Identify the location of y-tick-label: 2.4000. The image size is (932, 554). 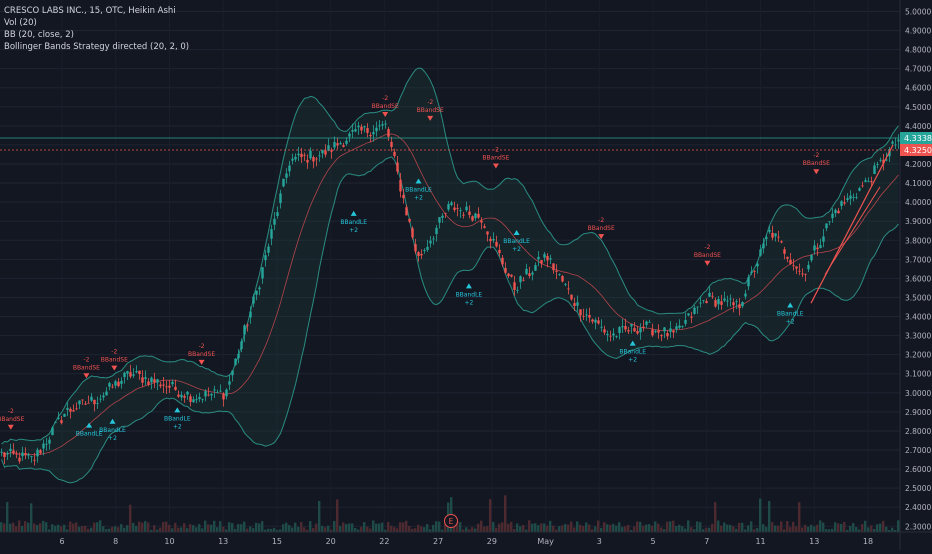
(918, 507).